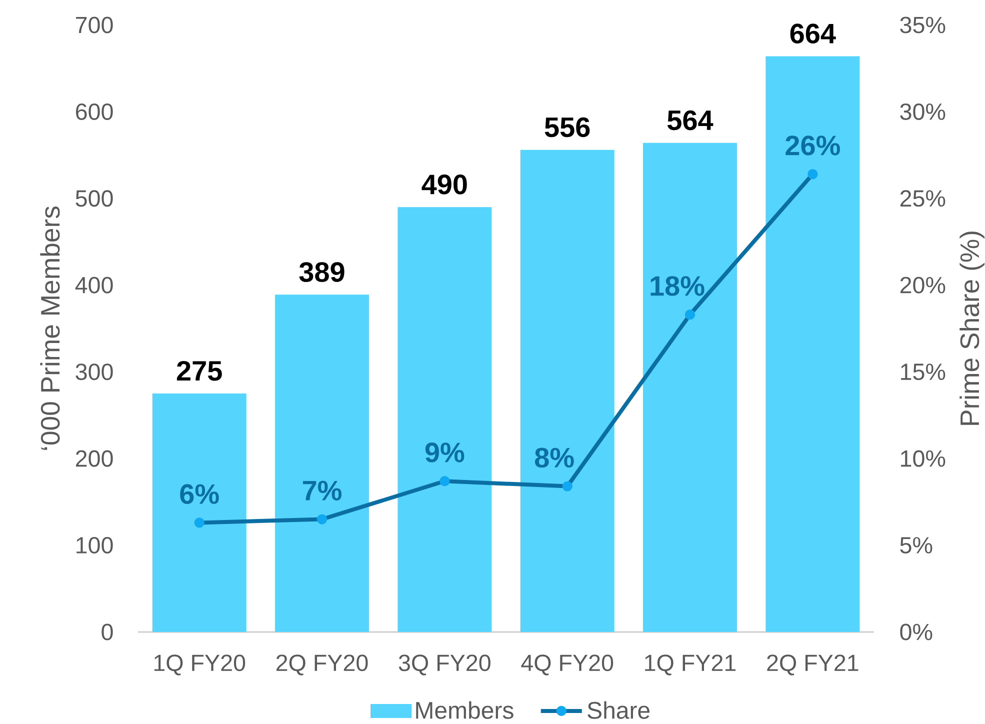 This screenshot has width=985, height=724. What do you see at coordinates (107, 632) in the screenshot?
I see `y-tick-label: 0` at bounding box center [107, 632].